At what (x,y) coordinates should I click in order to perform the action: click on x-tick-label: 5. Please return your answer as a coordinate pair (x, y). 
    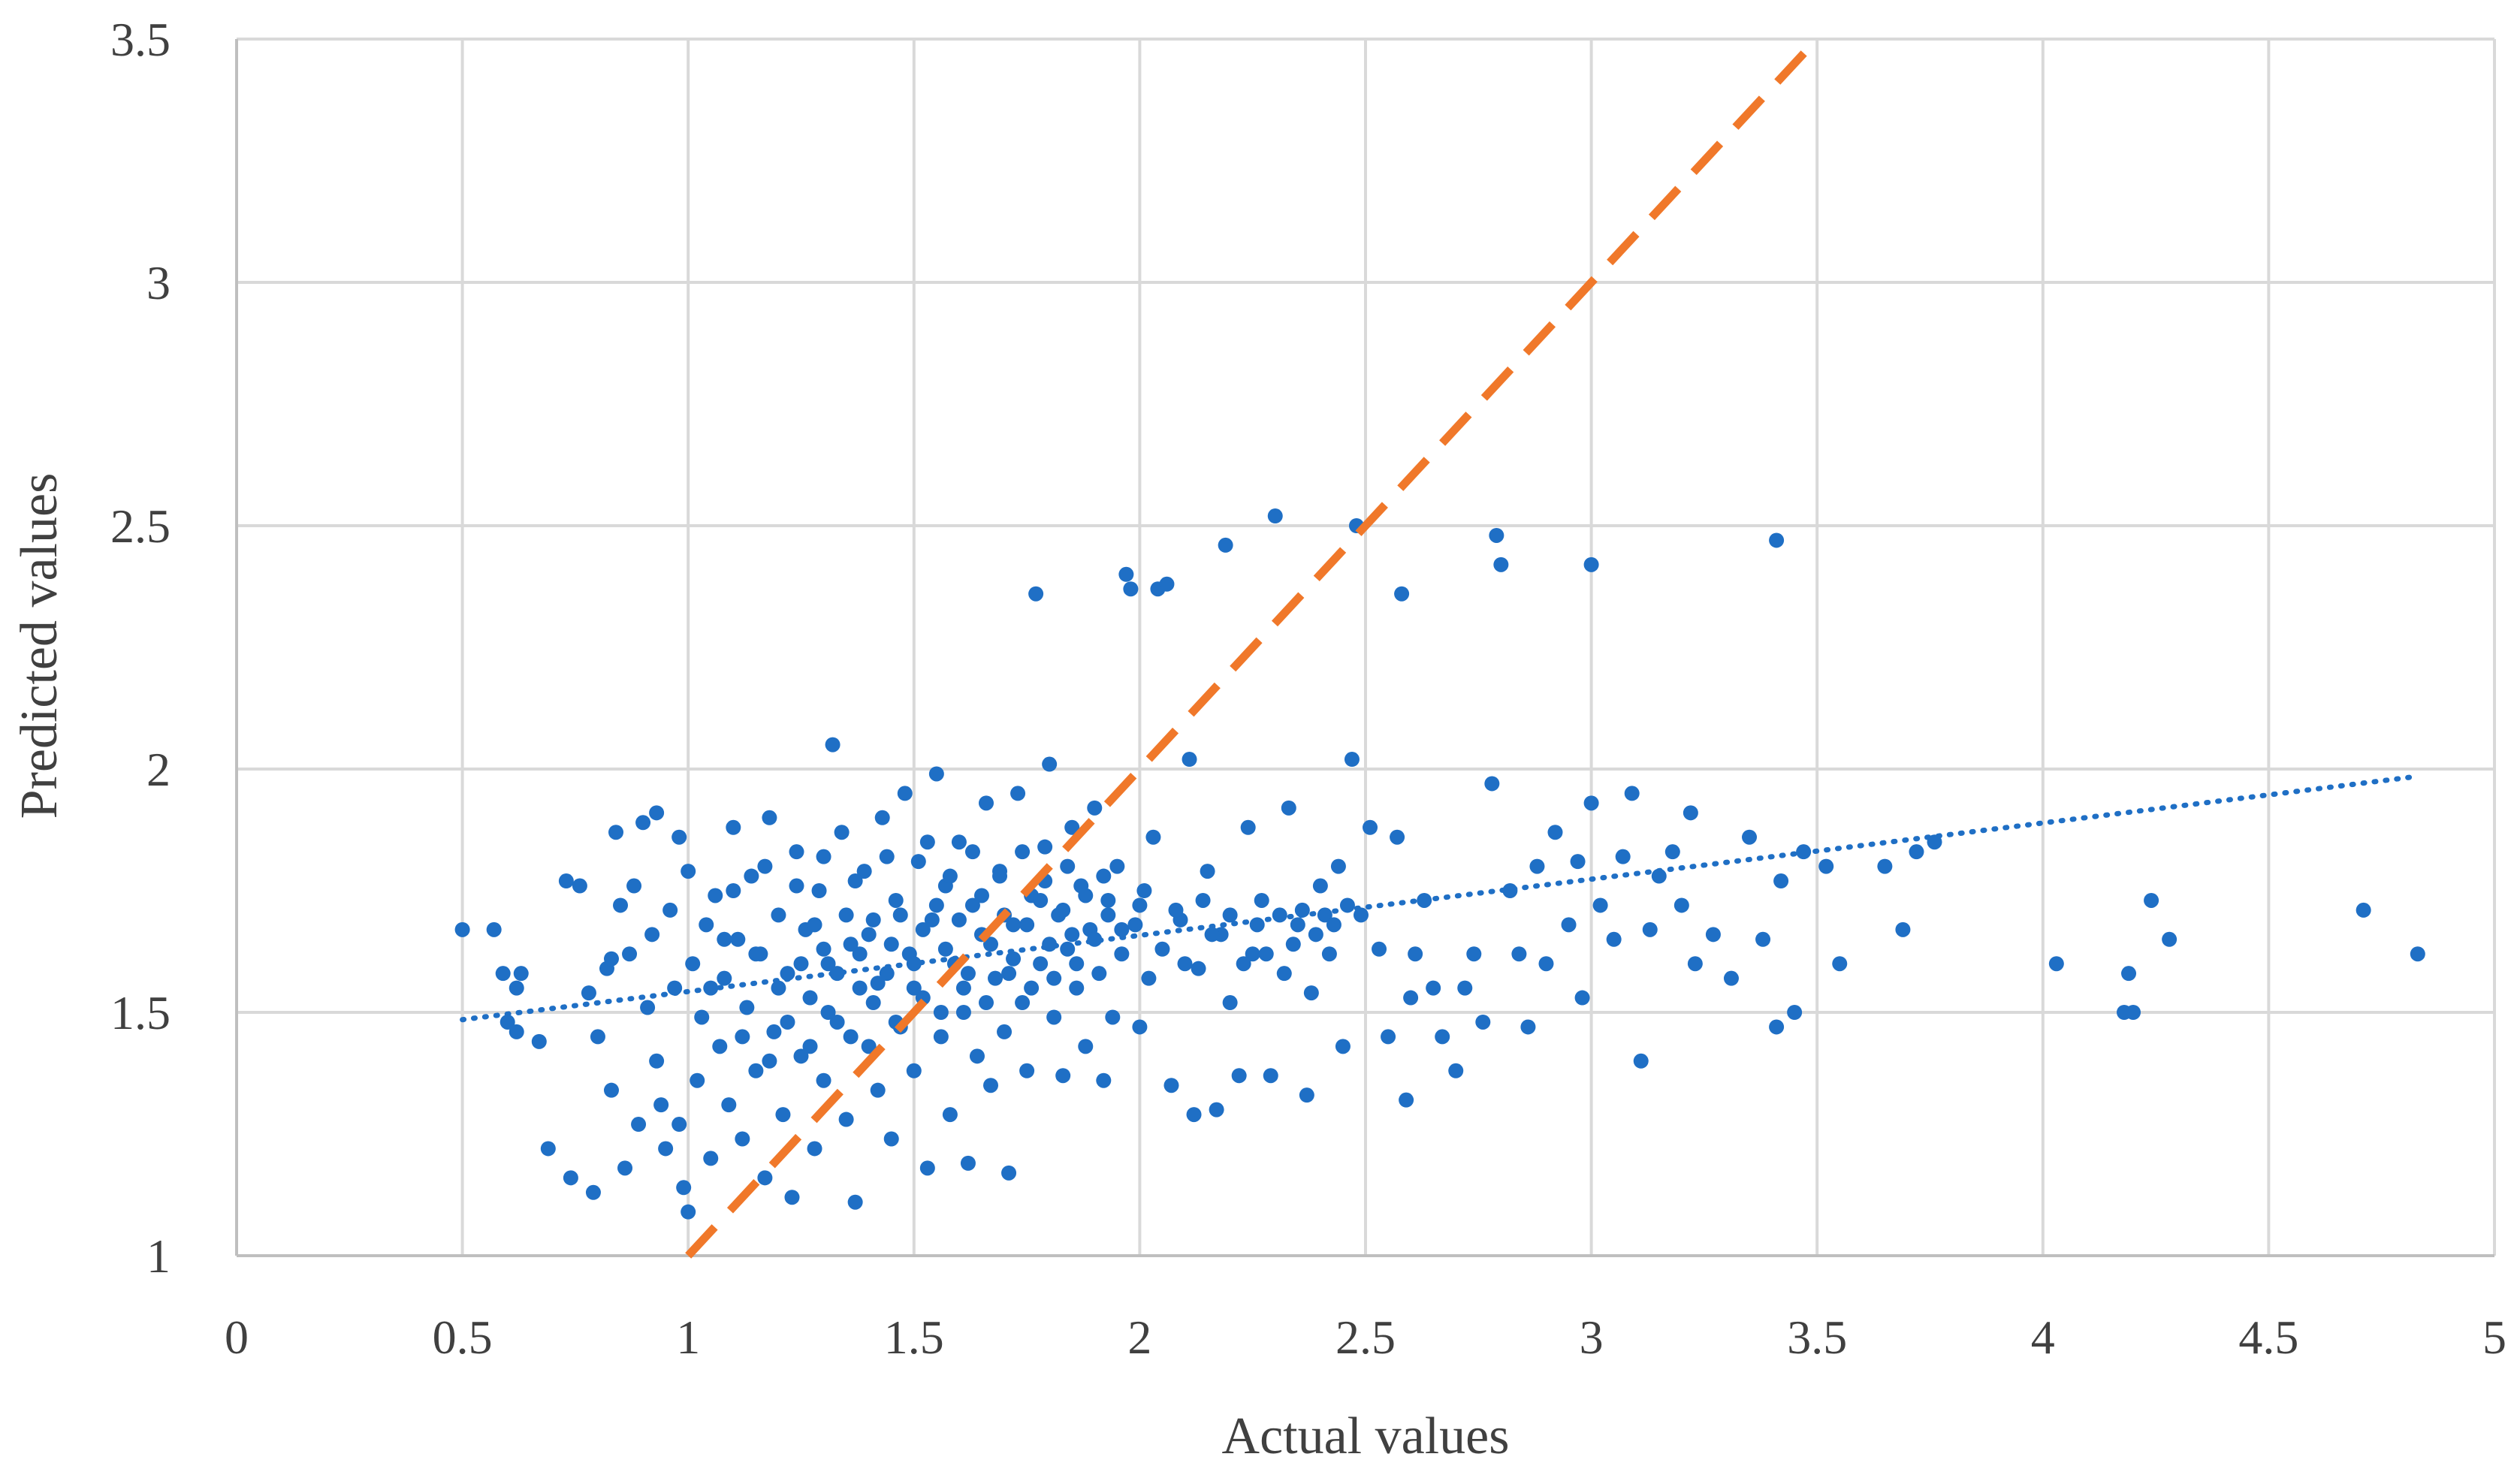
    Looking at the image, I should click on (2494, 1337).